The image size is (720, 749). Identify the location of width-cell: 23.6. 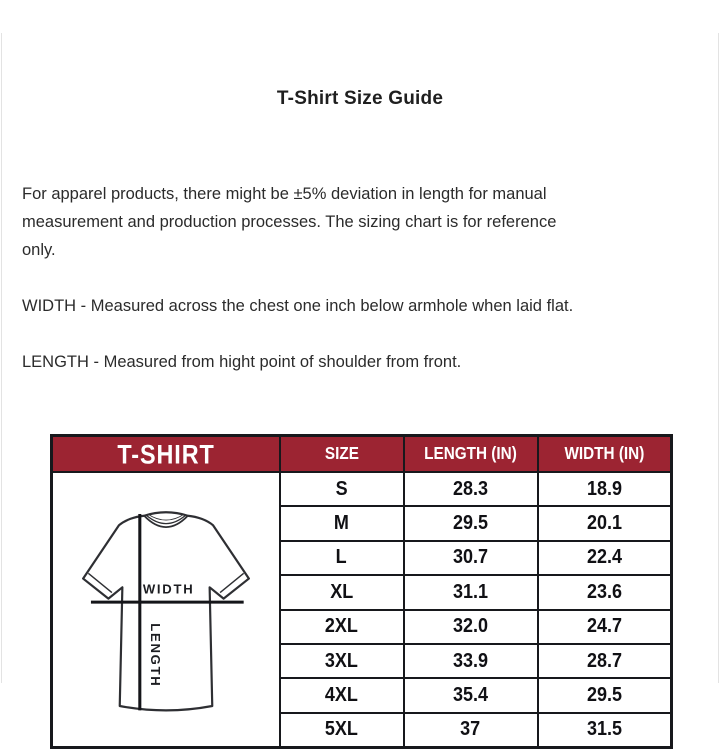
(604, 592).